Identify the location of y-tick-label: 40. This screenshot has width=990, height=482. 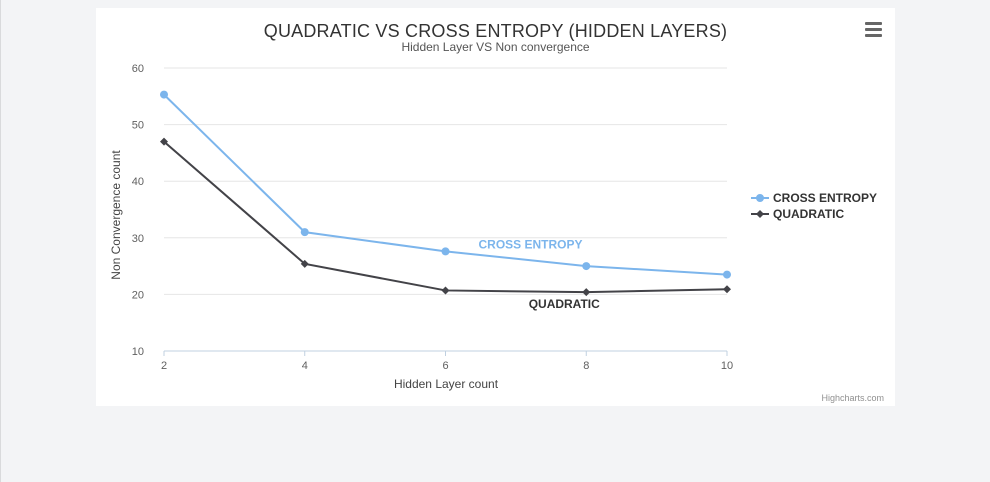
(138, 182).